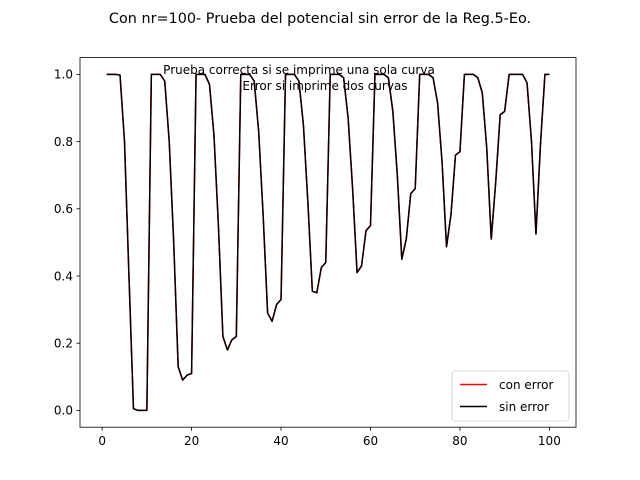 The width and height of the screenshot is (640, 480). What do you see at coordinates (329, 437) in the screenshot?
I see `x-axis-ticks: 0 20 40 60 80 100` at bounding box center [329, 437].